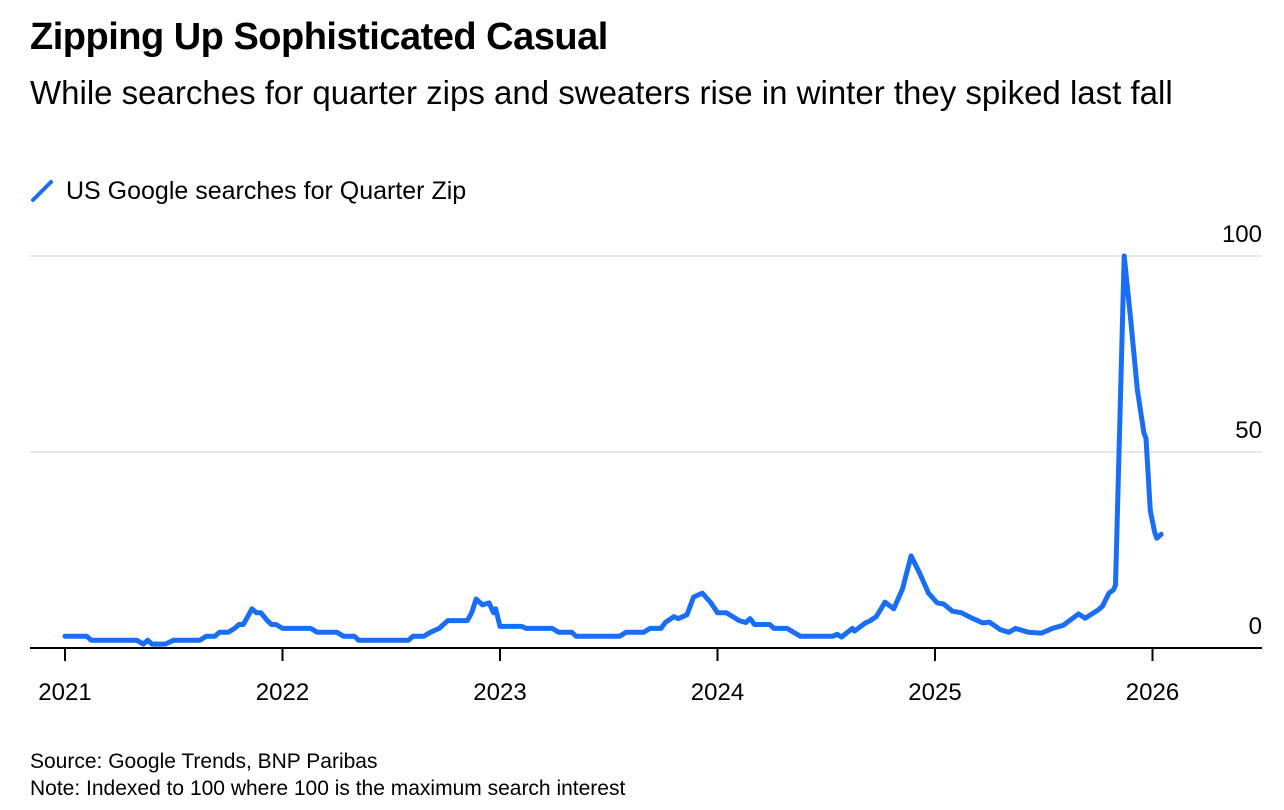 This screenshot has width=1284, height=810. Describe the element at coordinates (282, 692) in the screenshot. I see `x-tick-label-2022: 2022` at that location.